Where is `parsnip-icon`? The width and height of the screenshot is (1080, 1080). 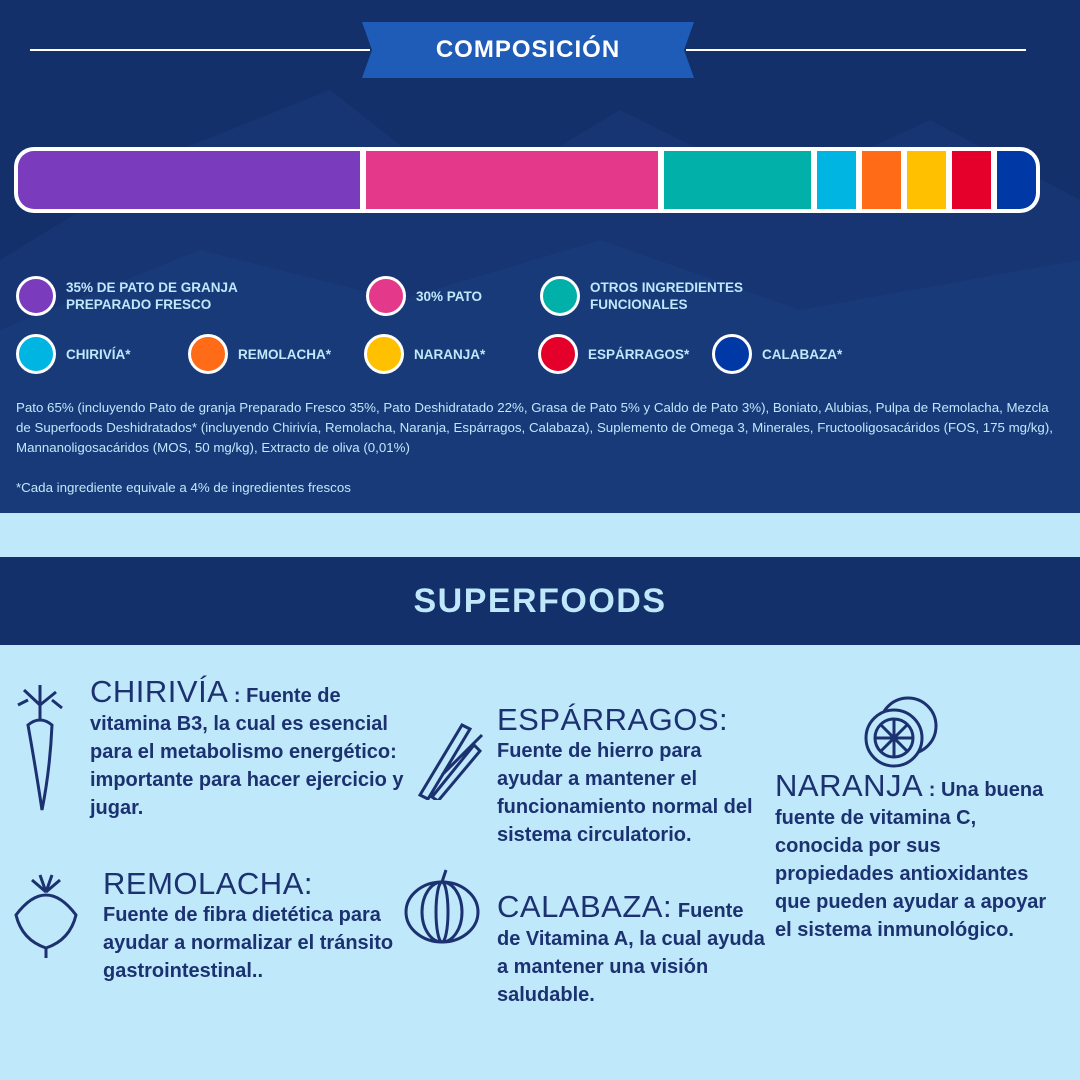
parsnip-icon is located at coordinates (40, 748).